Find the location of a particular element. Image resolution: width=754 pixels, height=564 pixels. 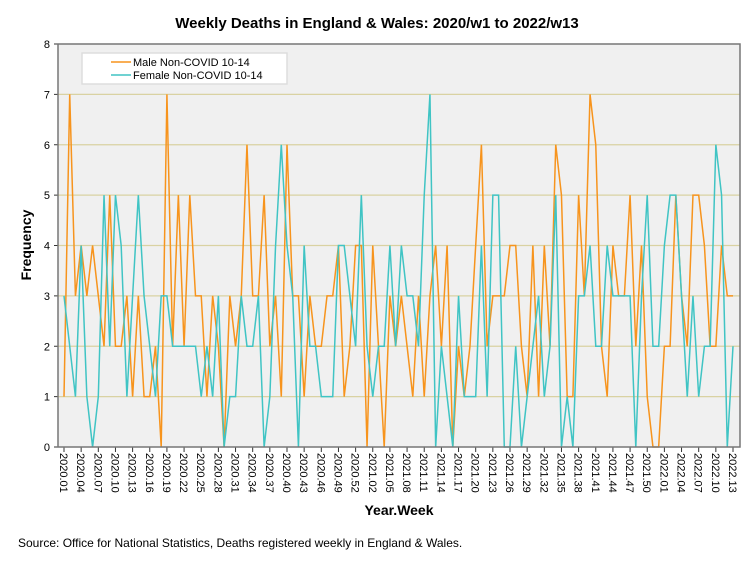

x-tick-label: 2020.31 is located at coordinates (235, 473).